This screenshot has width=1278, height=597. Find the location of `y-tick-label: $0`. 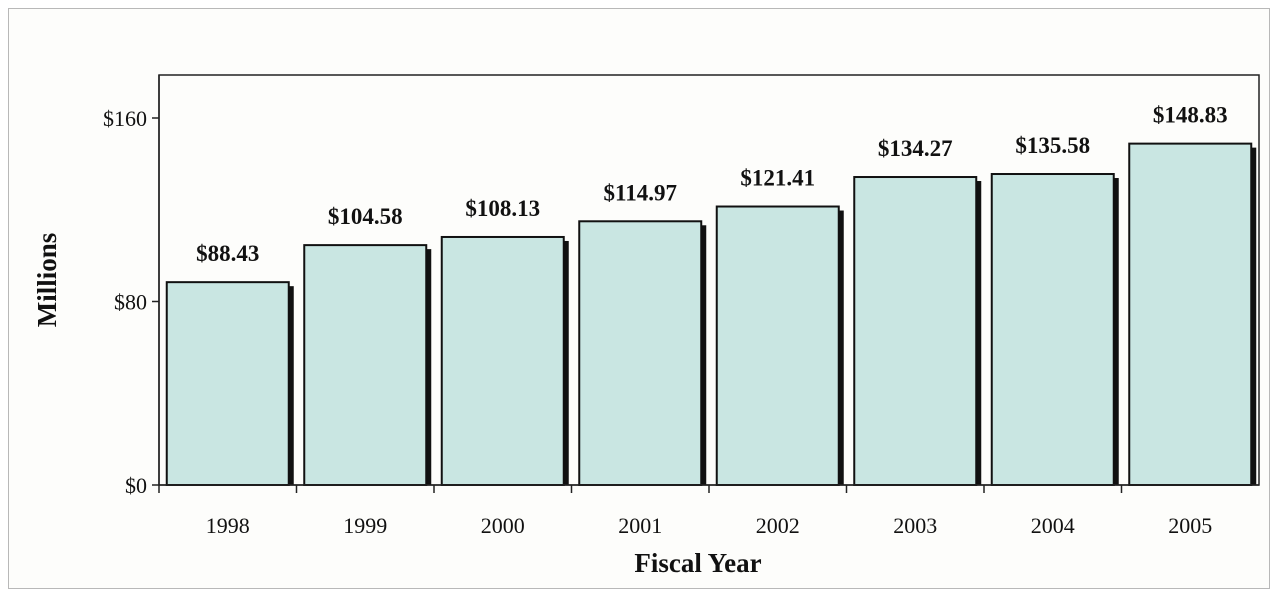

y-tick-label: $0 is located at coordinates (136, 485).